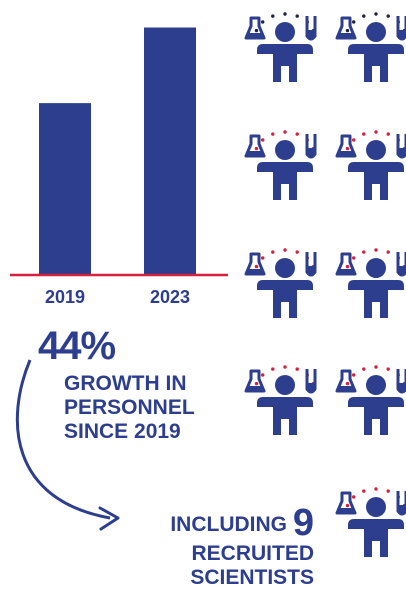 Image resolution: width=406 pixels, height=590 pixels. What do you see at coordinates (65, 189) in the screenshot?
I see `bar-2019` at bounding box center [65, 189].